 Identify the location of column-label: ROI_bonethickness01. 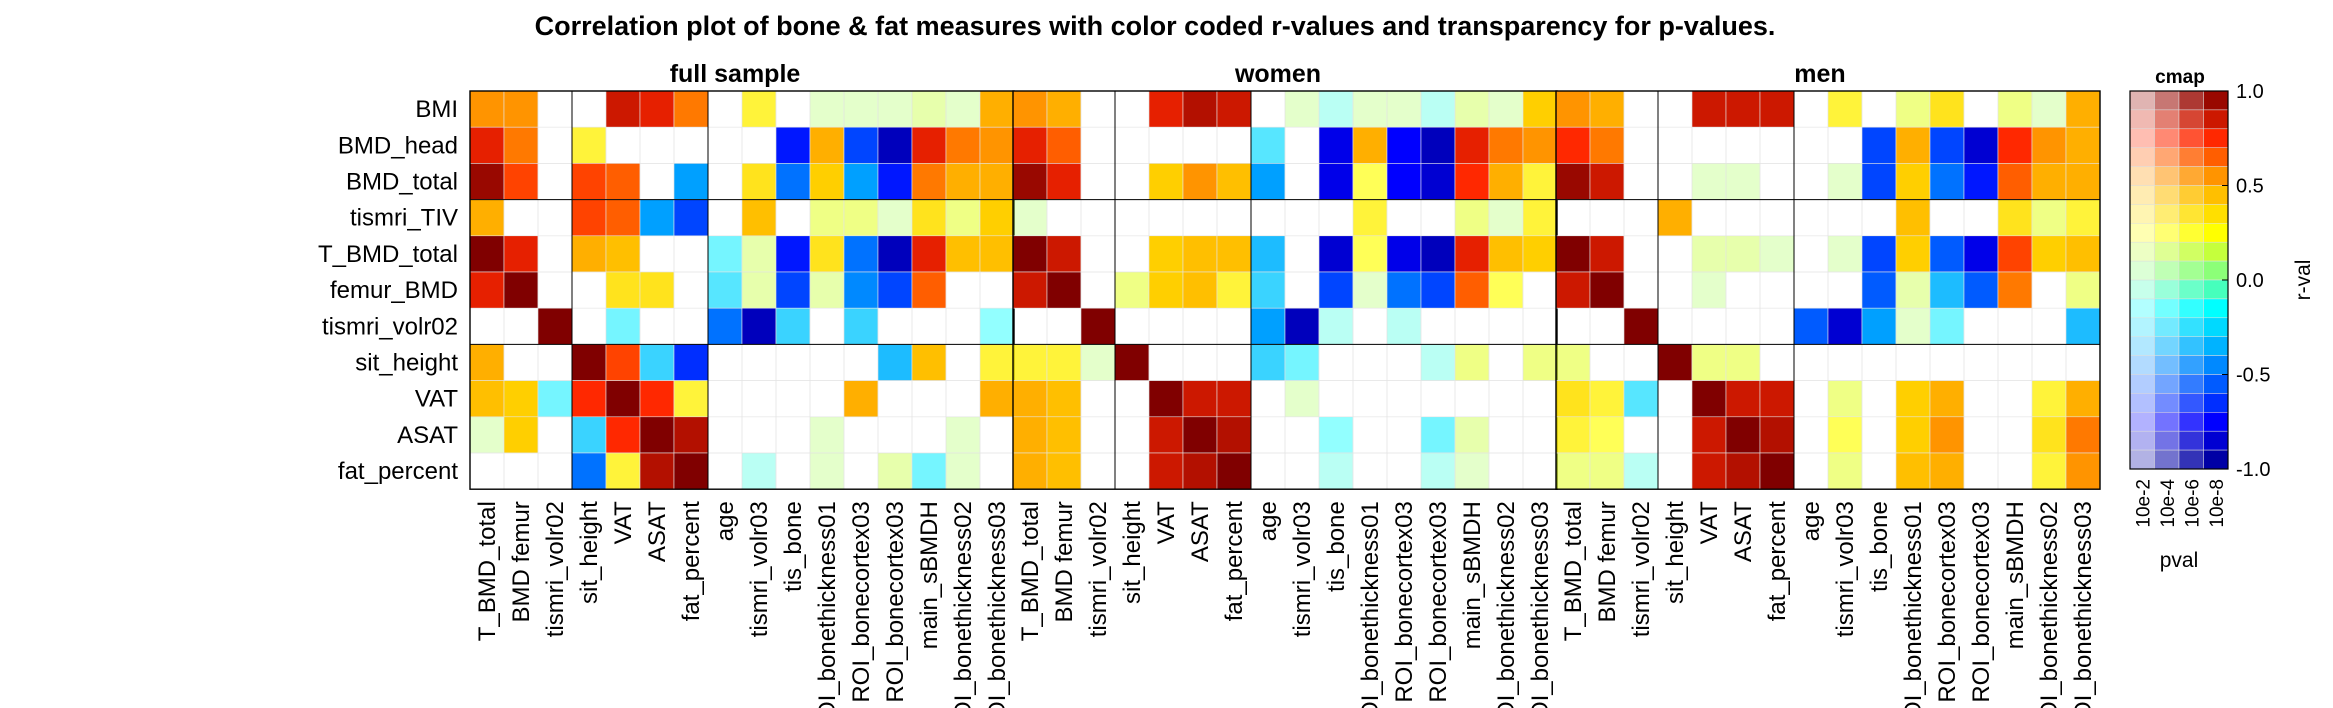
(827, 604).